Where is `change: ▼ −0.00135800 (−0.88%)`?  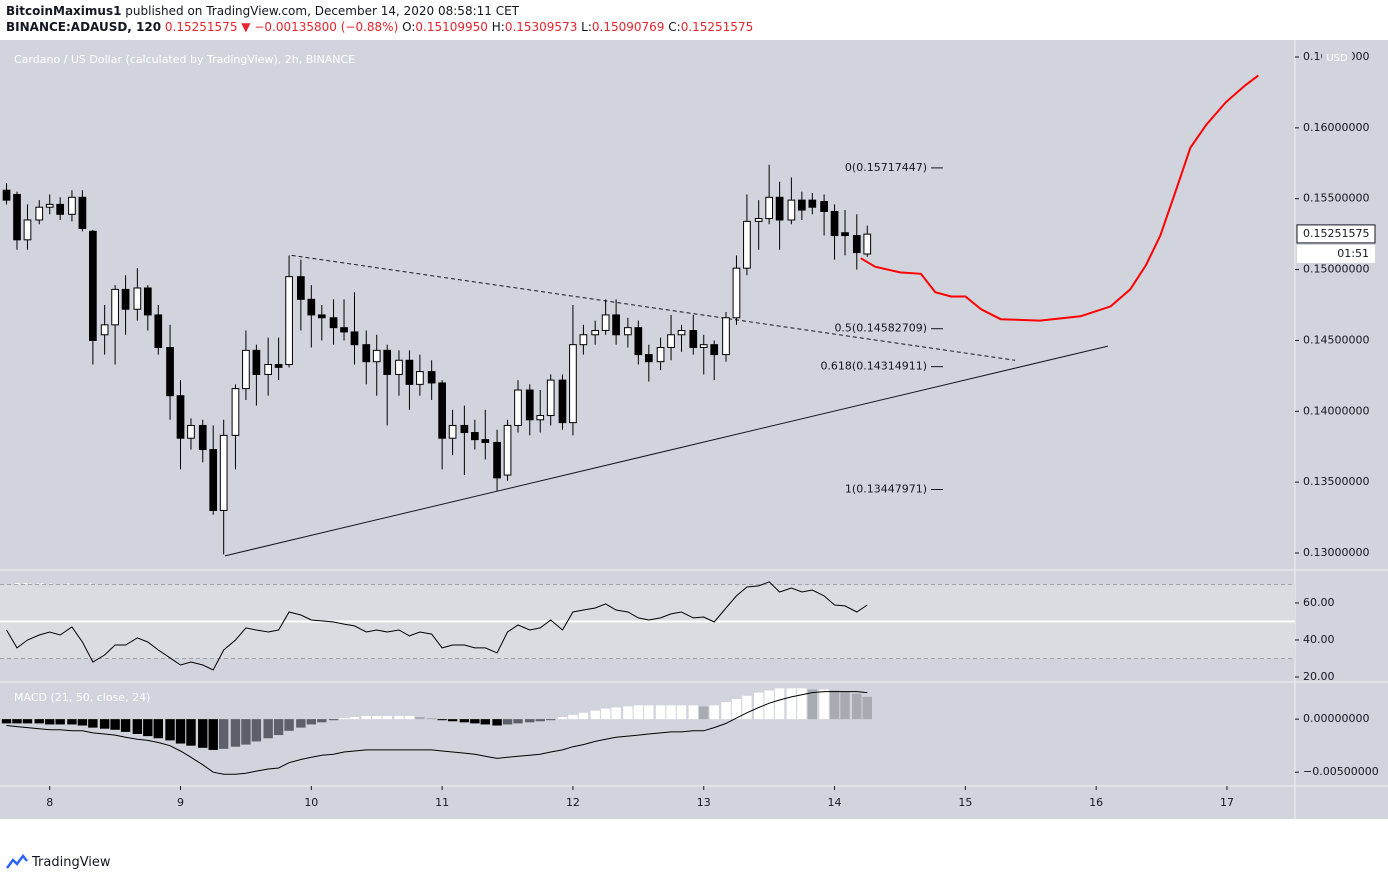
change: ▼ −0.00135800 (−0.88%) is located at coordinates (320, 27).